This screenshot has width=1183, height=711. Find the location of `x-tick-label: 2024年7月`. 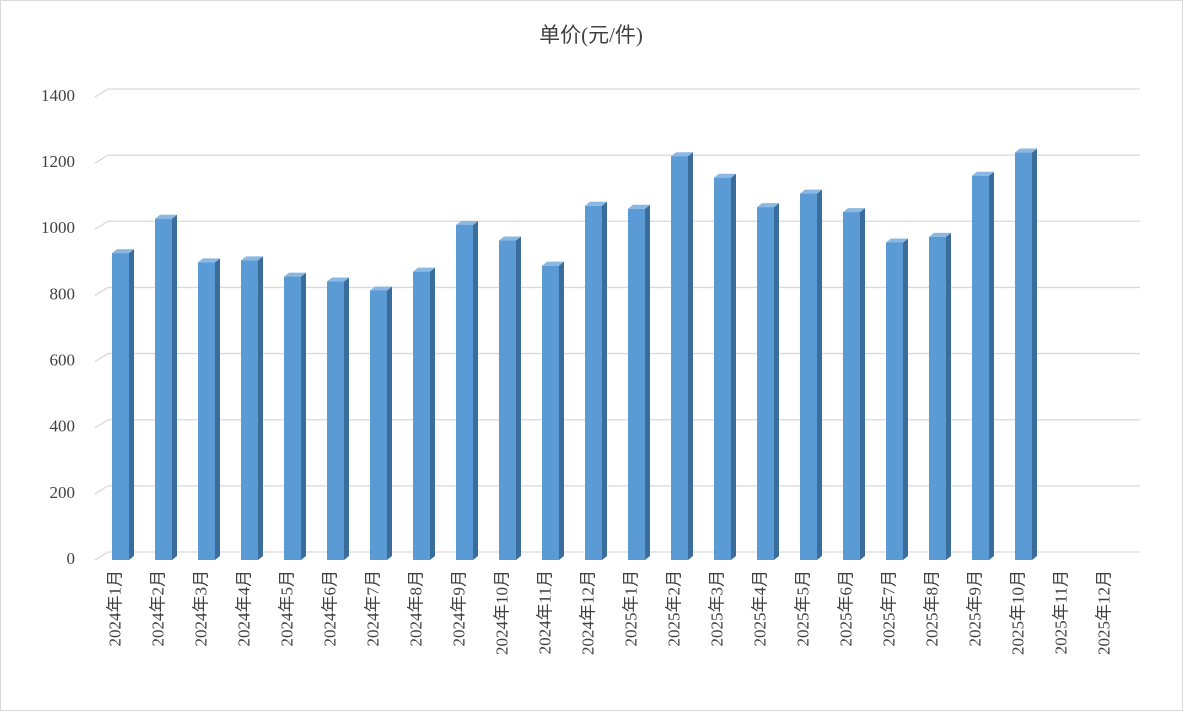

x-tick-label: 2024年7月 is located at coordinates (372, 608).